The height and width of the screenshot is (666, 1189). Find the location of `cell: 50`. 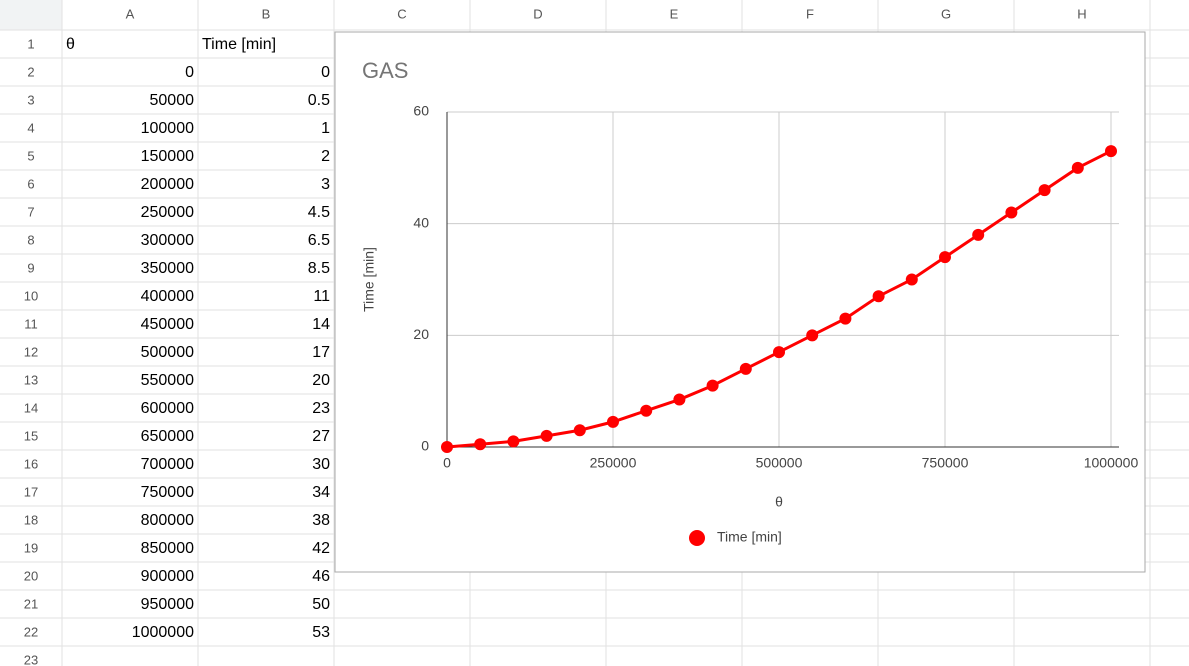

cell: 50 is located at coordinates (321, 604).